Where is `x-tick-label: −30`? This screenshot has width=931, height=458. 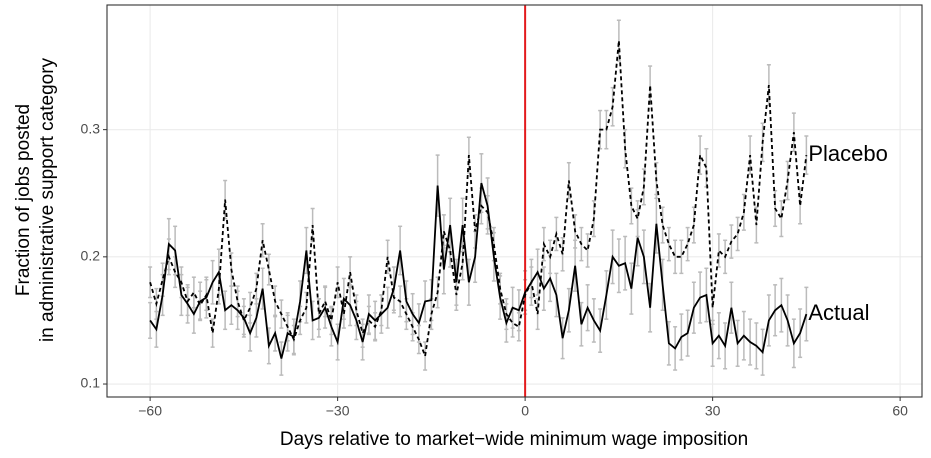
x-tick-label: −30 is located at coordinates (338, 411).